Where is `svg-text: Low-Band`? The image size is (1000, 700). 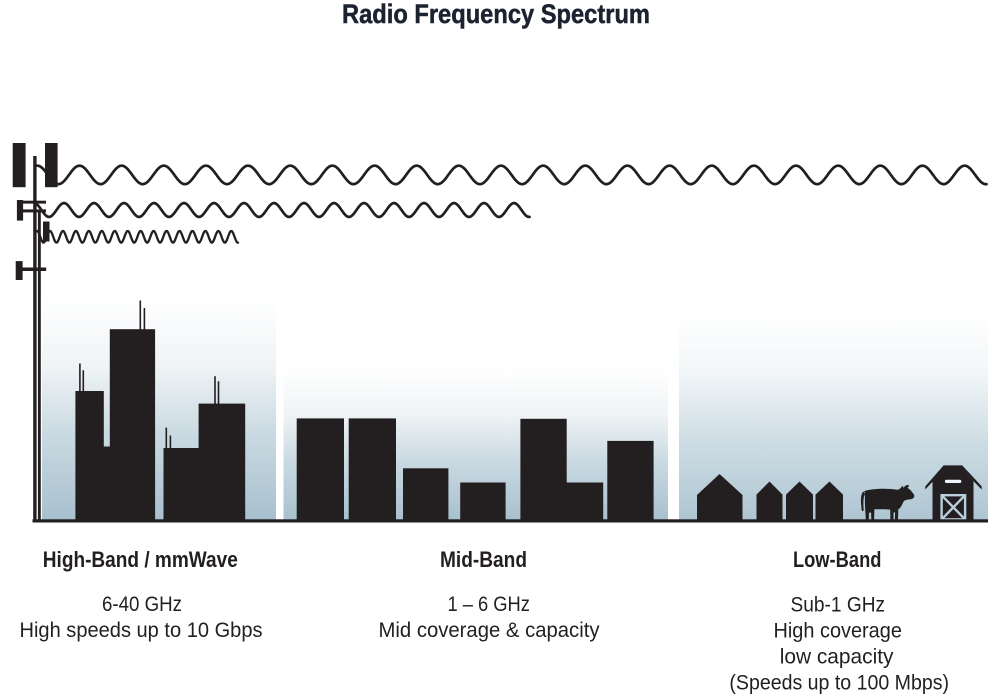
svg-text: Low-Band is located at coordinates (837, 559).